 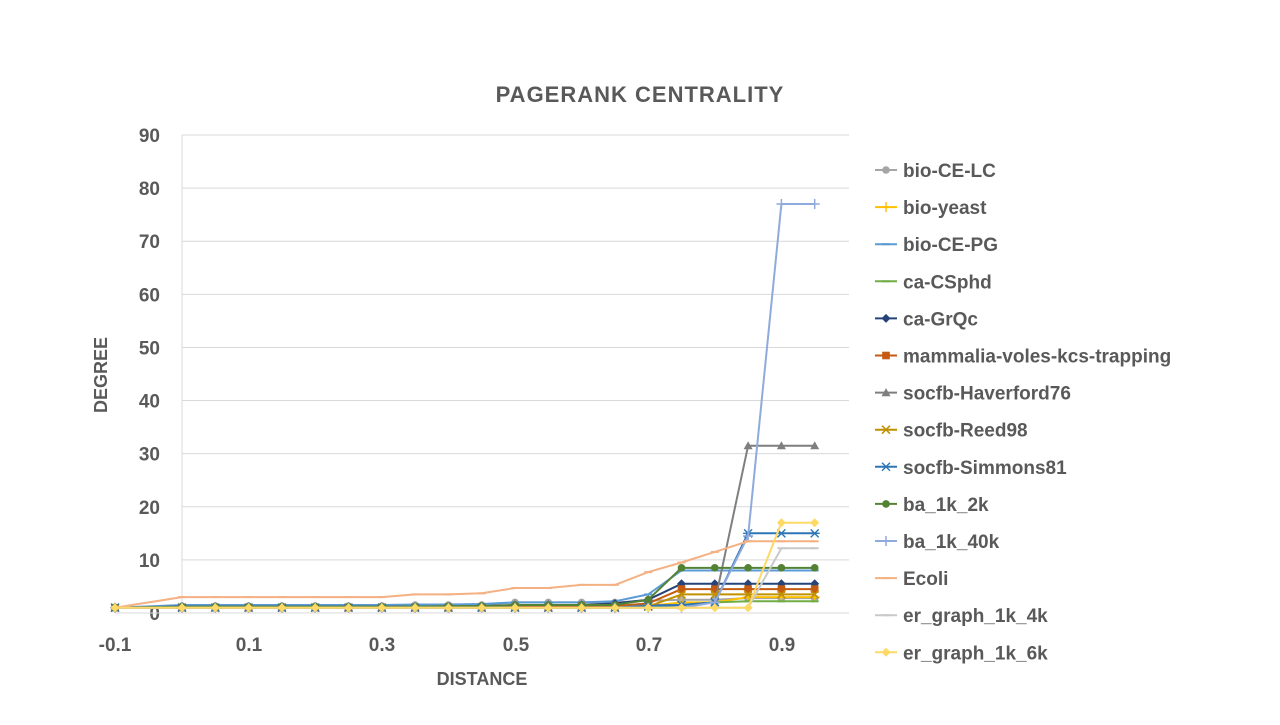 I want to click on legend-label: socfb-Simmons81, so click(x=985, y=468).